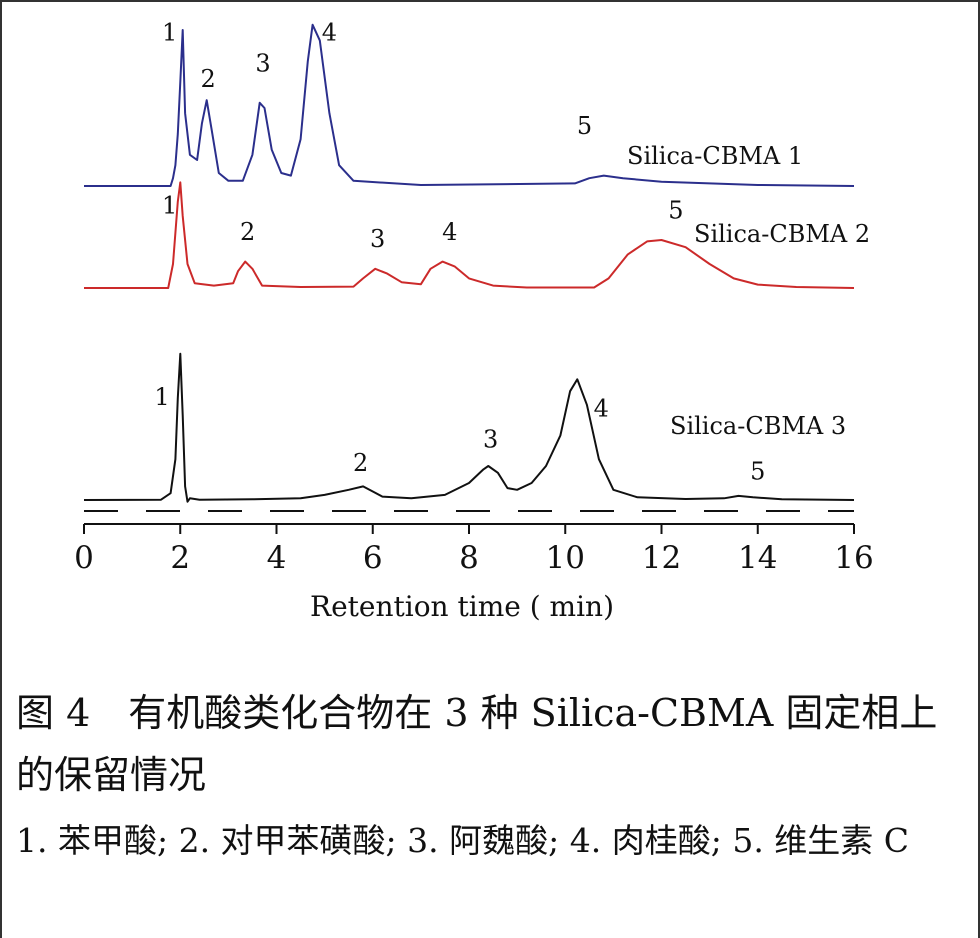 This screenshot has width=980, height=938. Describe the element at coordinates (169, 206) in the screenshot. I see `peak-label-s2-1: 1` at that location.